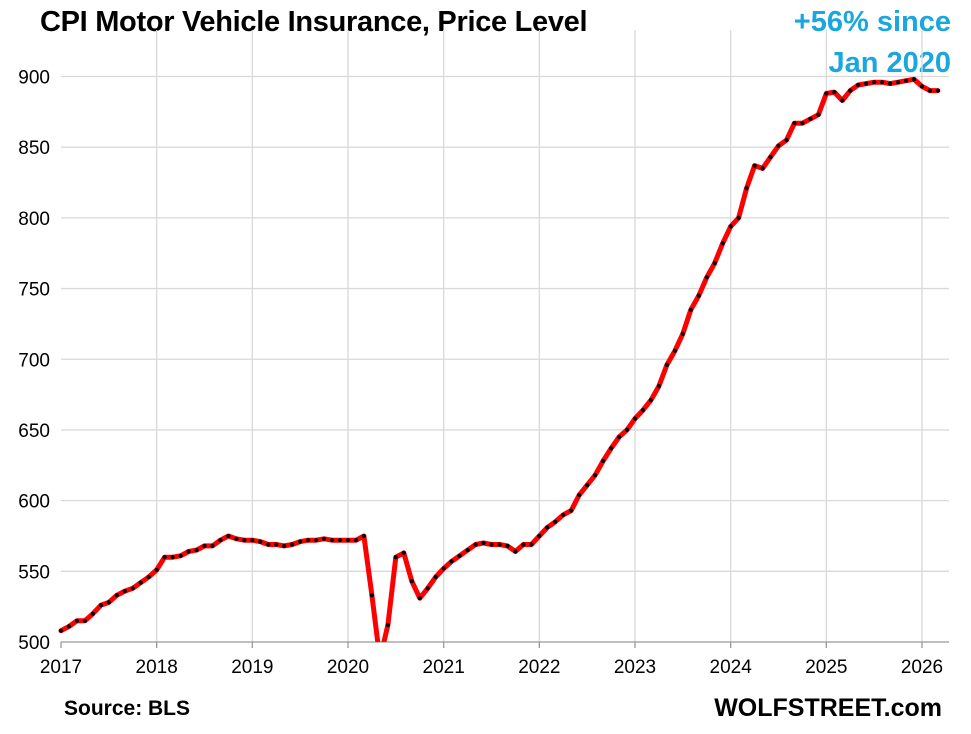 This screenshot has height=734, width=971. What do you see at coordinates (314, 22) in the screenshot?
I see `chart-title: CPI Motor Vehicle Insurance, Price Level` at bounding box center [314, 22].